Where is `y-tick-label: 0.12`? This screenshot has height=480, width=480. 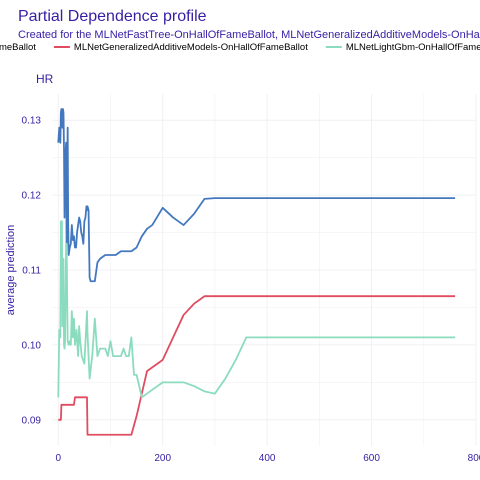 y-tick-label: 0.12 is located at coordinates (32, 196).